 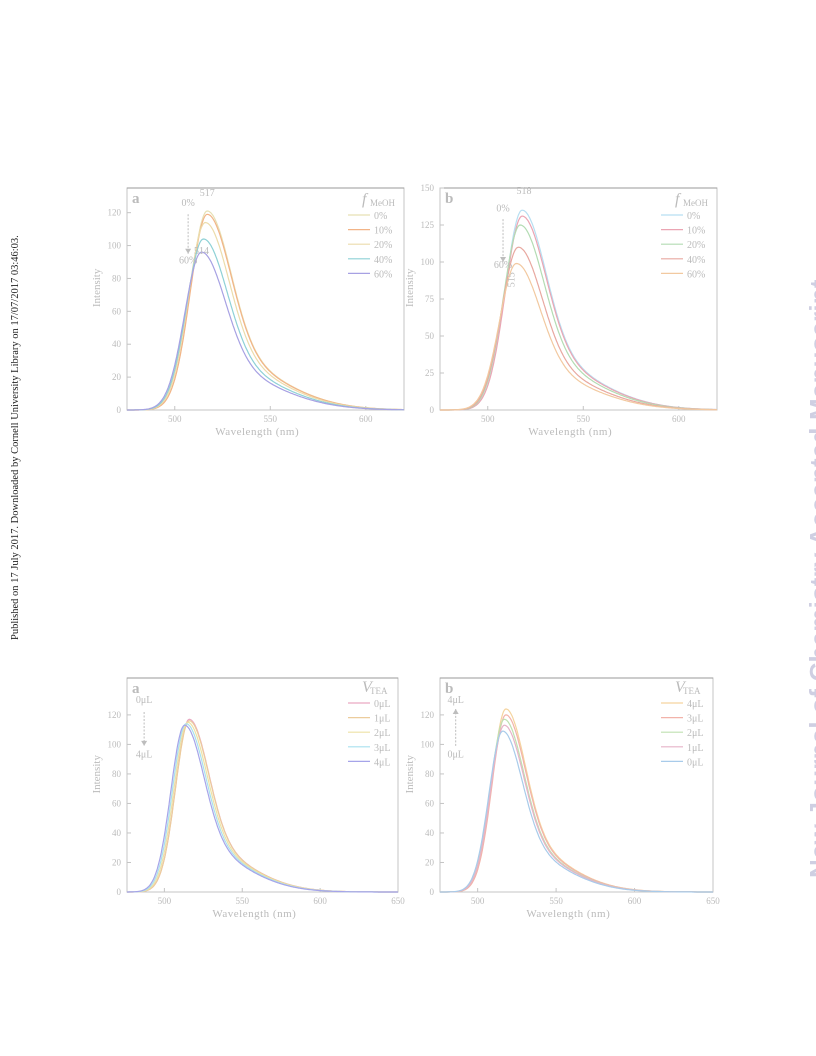 I want to click on legend-entry: 3μL, so click(x=695, y=719).